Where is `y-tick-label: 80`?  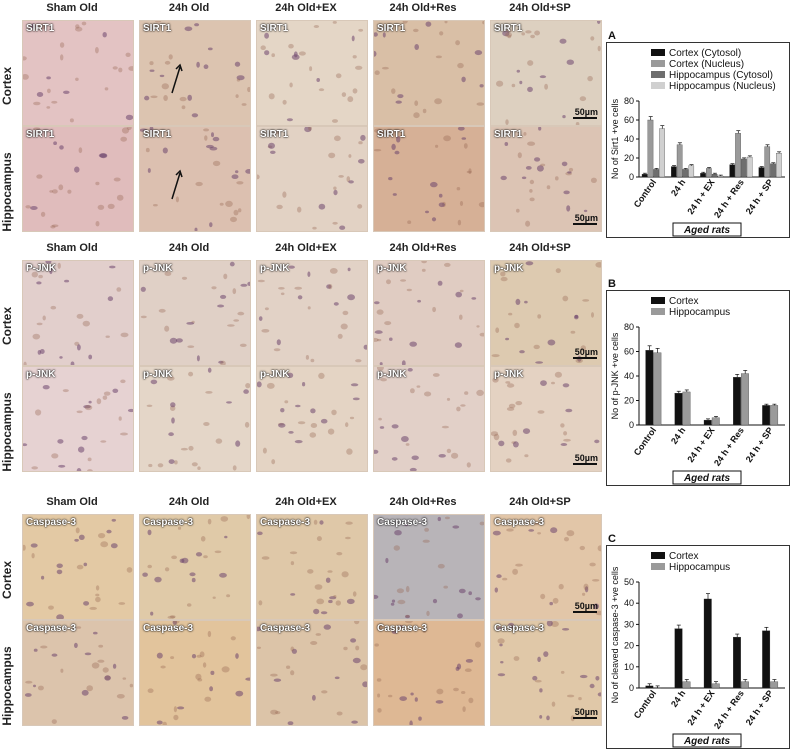
y-tick-label: 80 is located at coordinates (629, 101).